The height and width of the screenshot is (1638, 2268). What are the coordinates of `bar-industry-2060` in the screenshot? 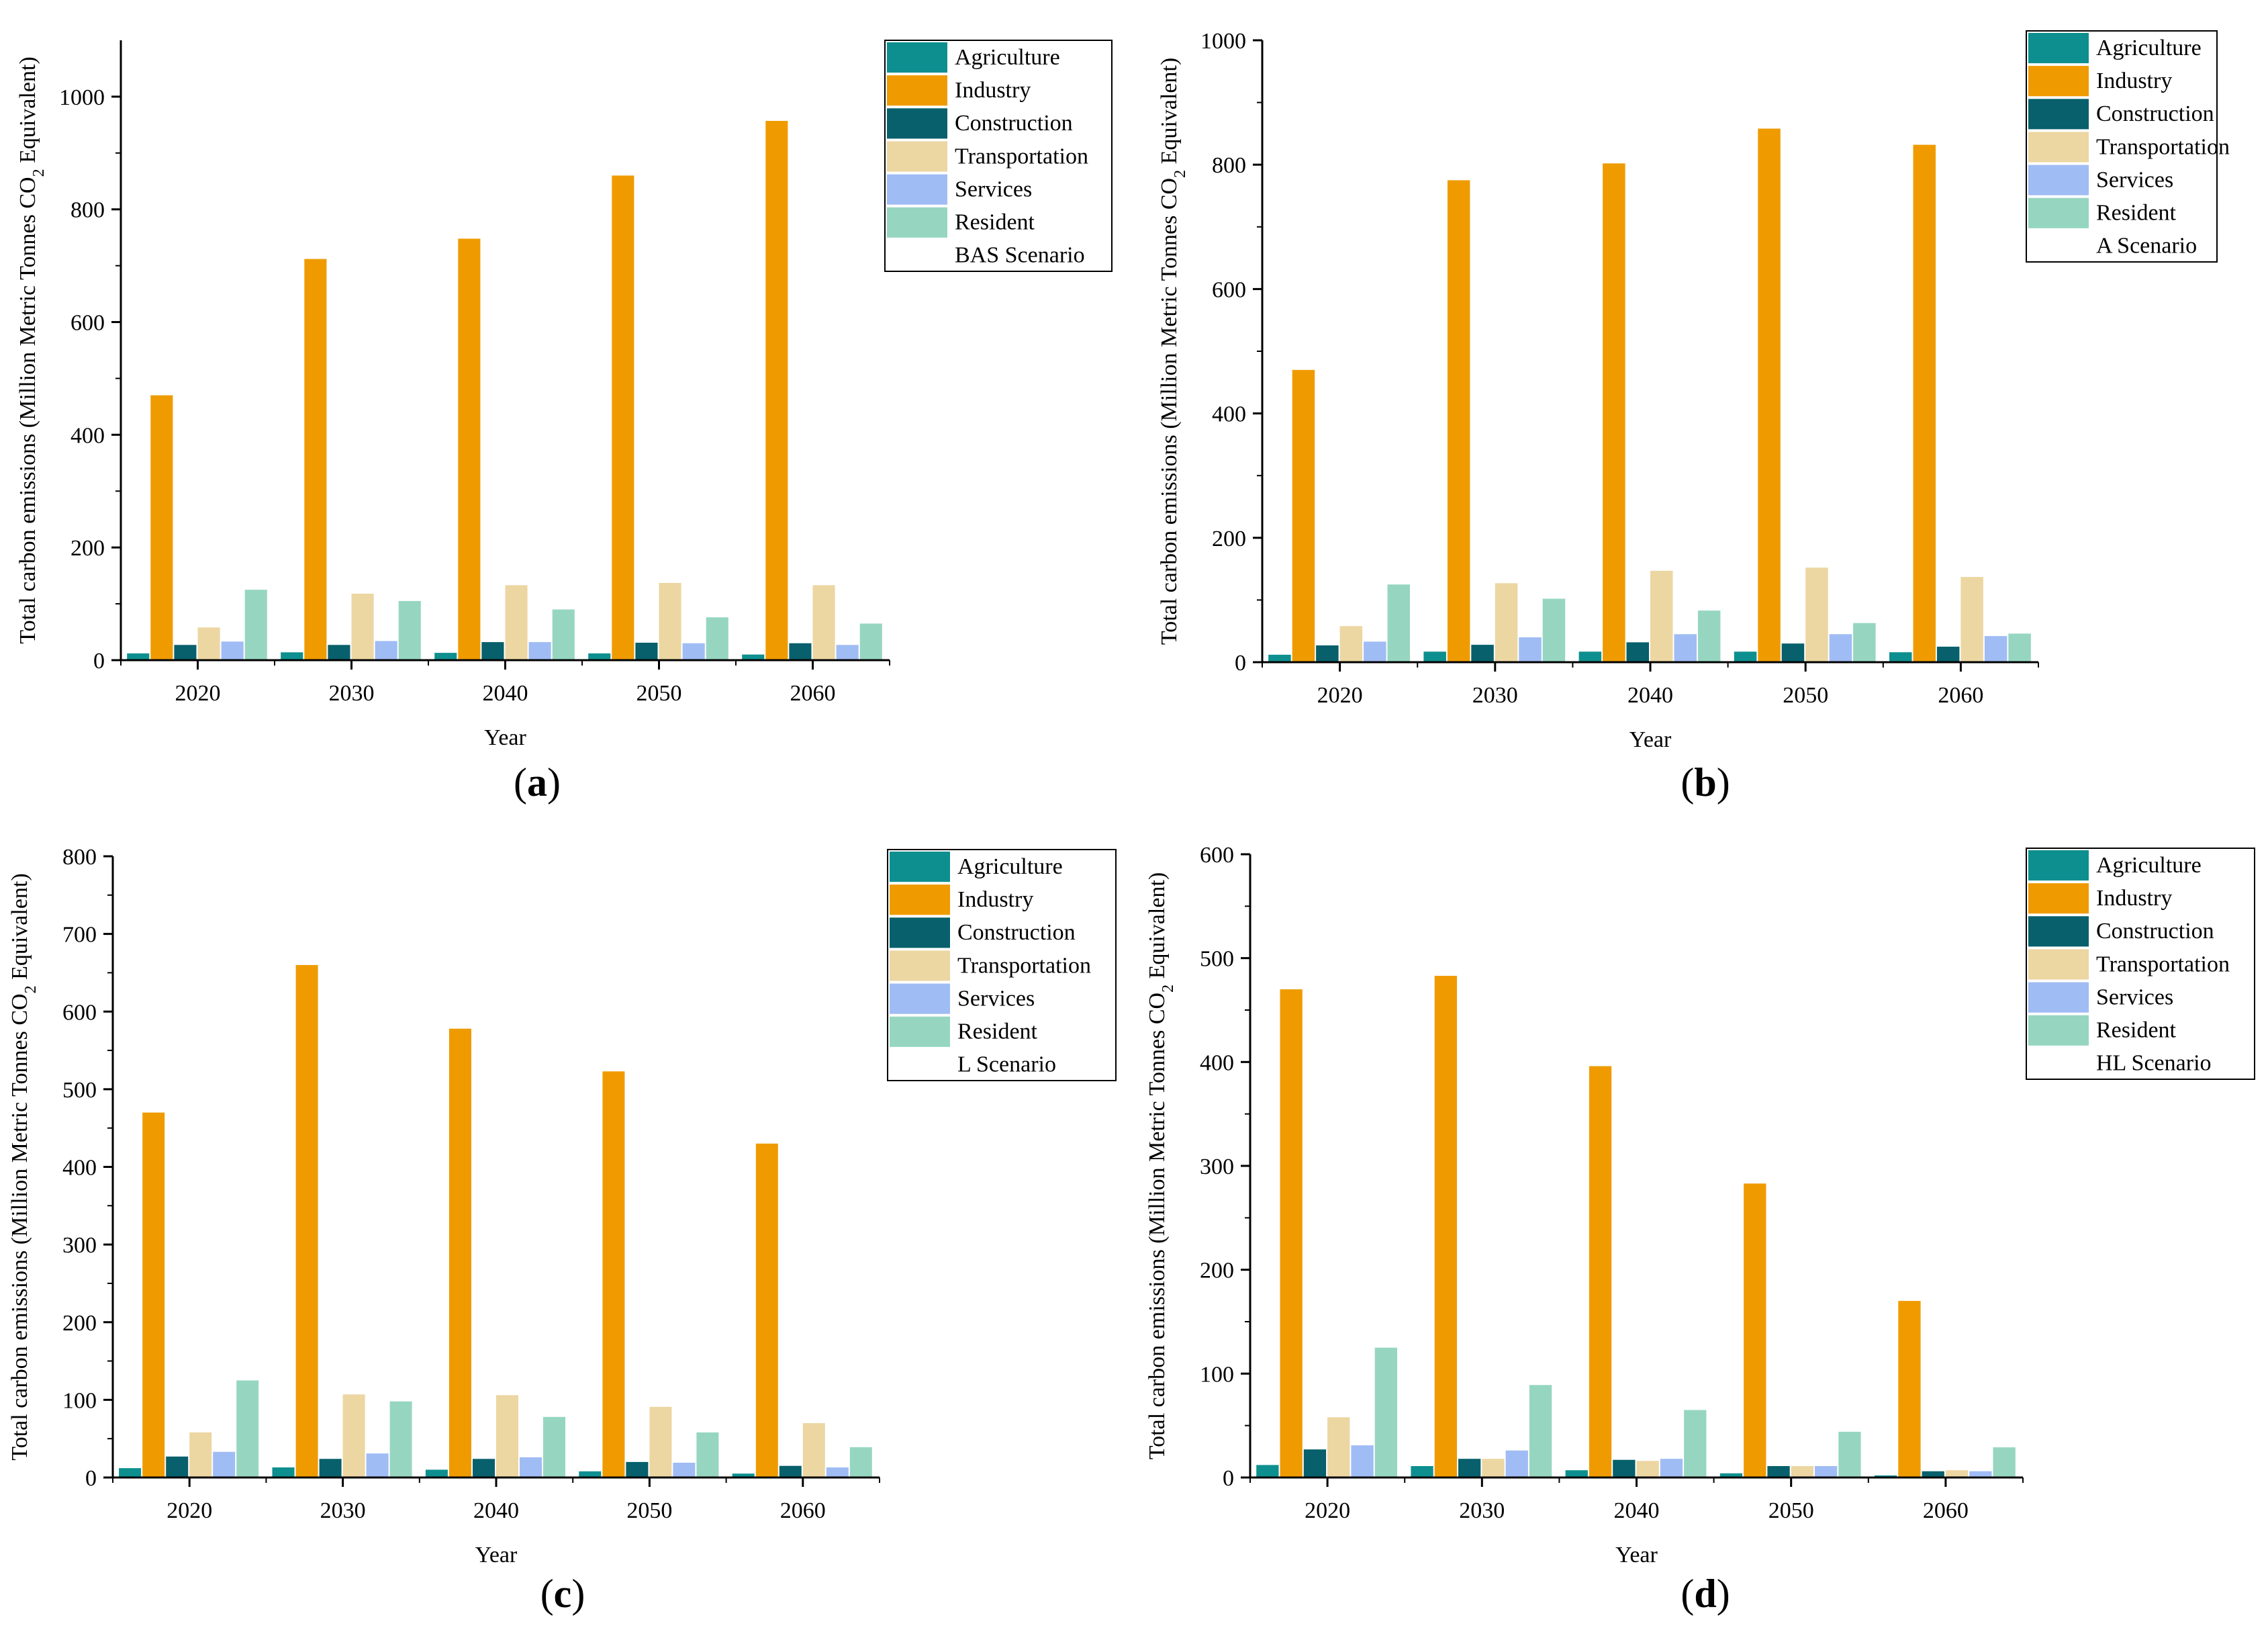 It's located at (776, 390).